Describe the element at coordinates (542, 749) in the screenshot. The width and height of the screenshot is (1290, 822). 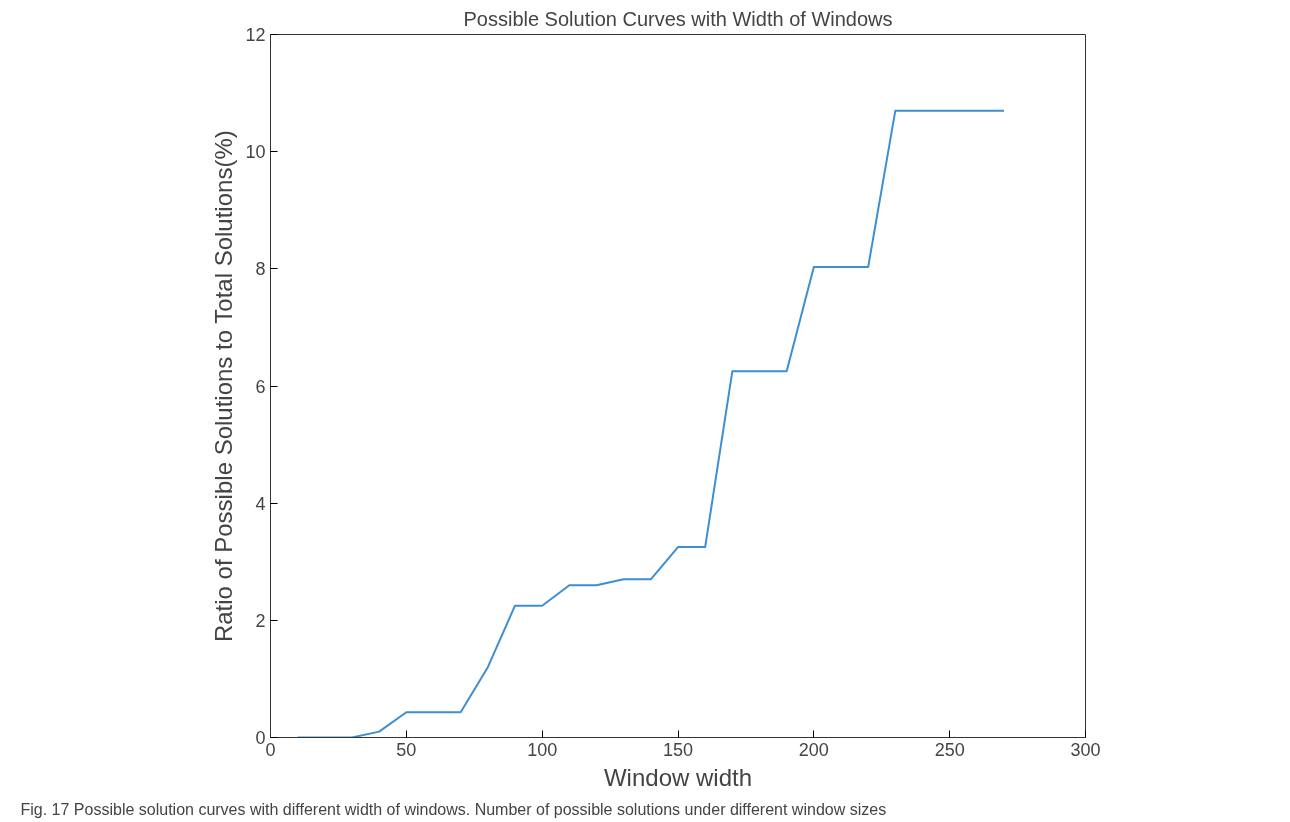
I see `x-tick-label: 100` at that location.